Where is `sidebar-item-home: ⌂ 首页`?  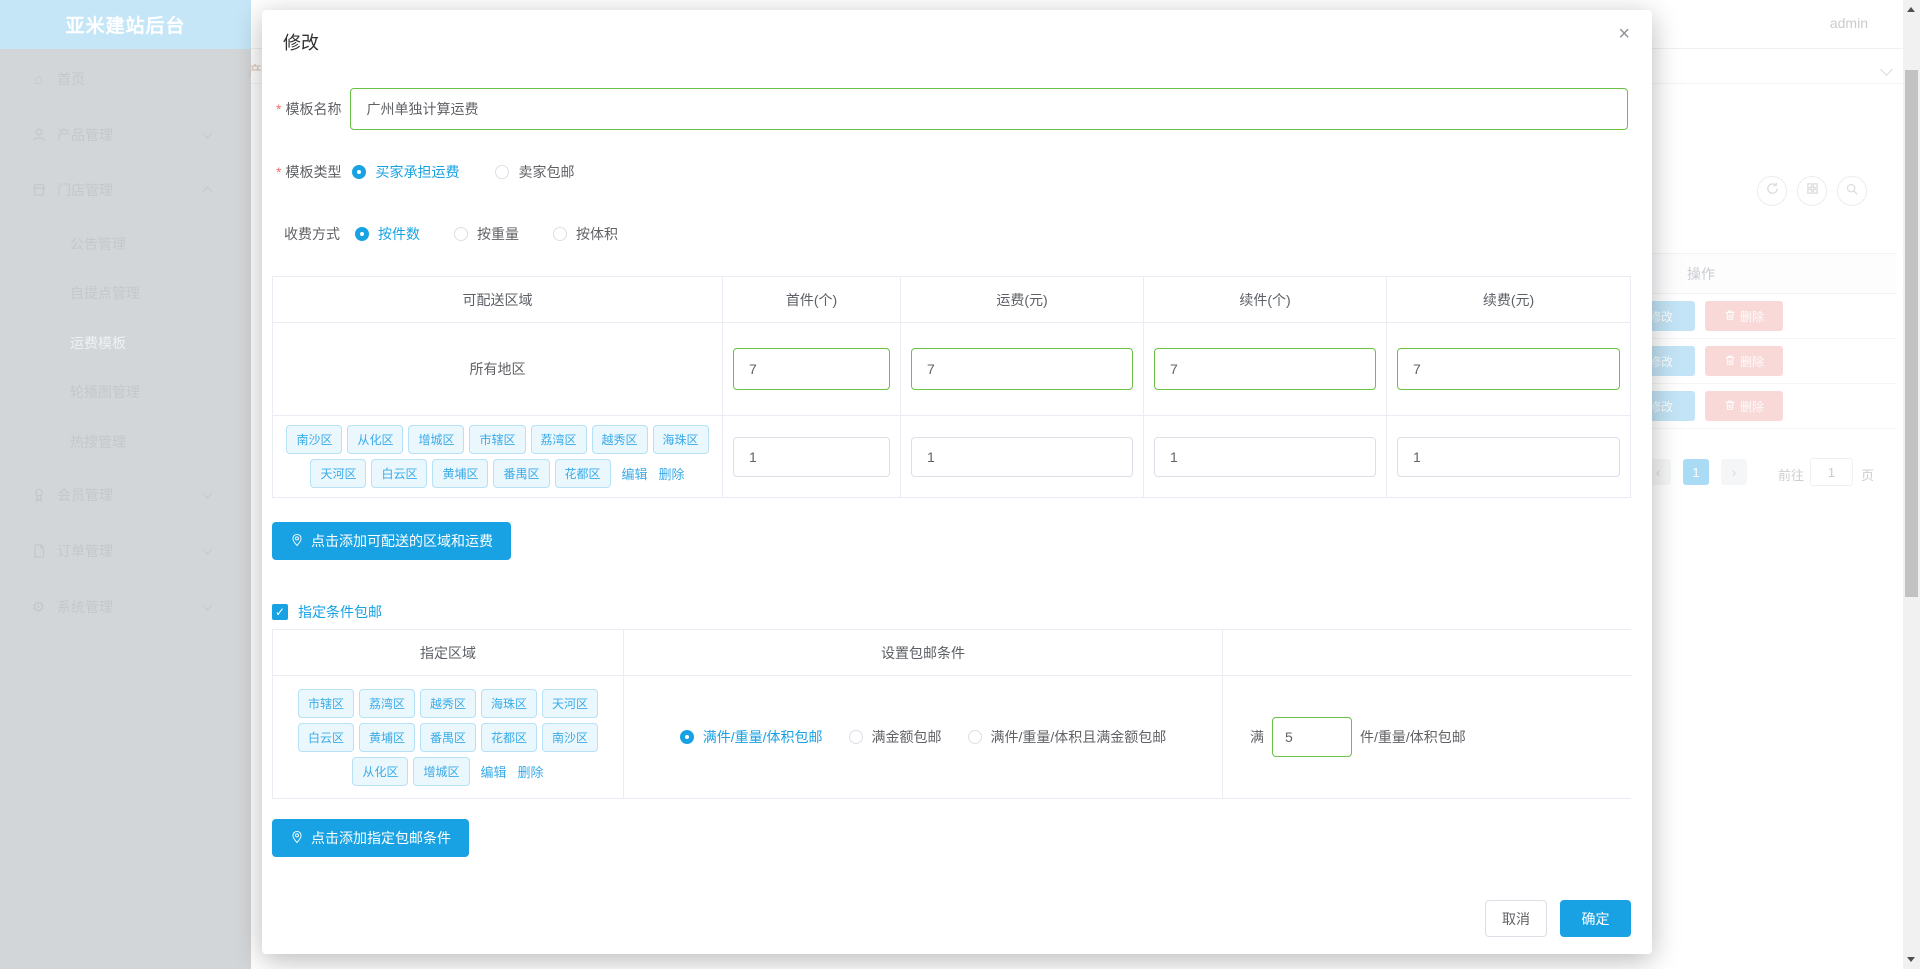
sidebar-item-home: ⌂ 首页 is located at coordinates (125, 79).